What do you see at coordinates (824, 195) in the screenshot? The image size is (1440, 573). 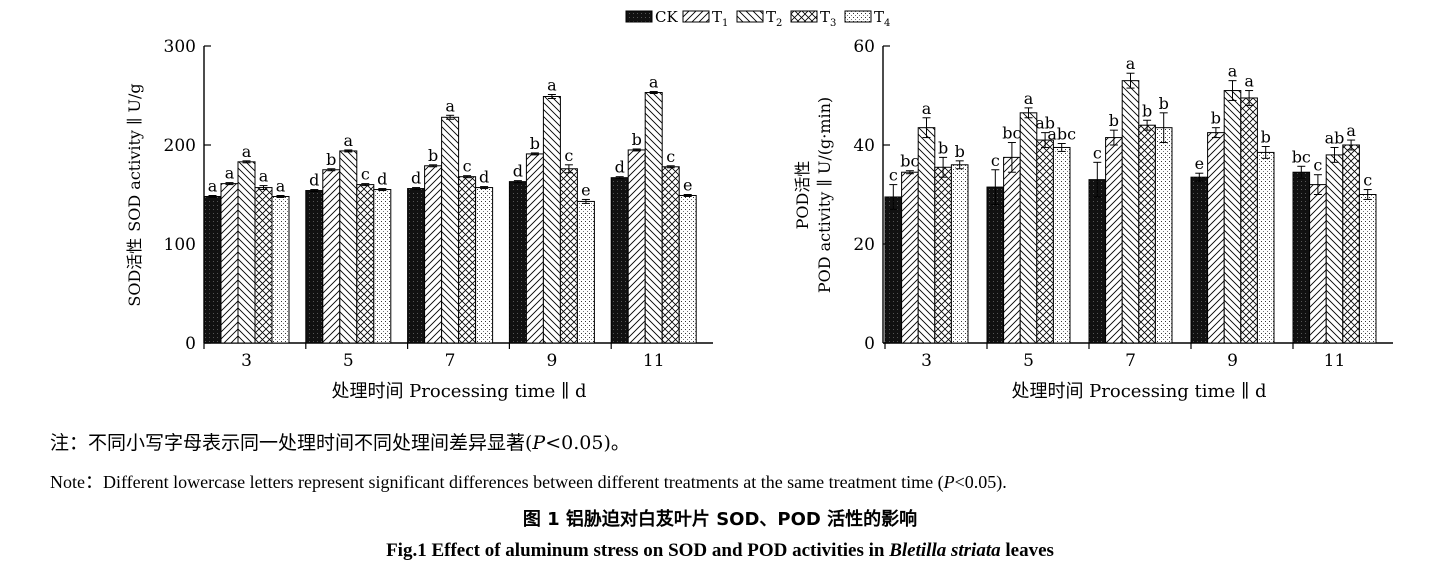 I see `pod-y-axis-title-en: POD activity ∥ U/(g·min)` at bounding box center [824, 195].